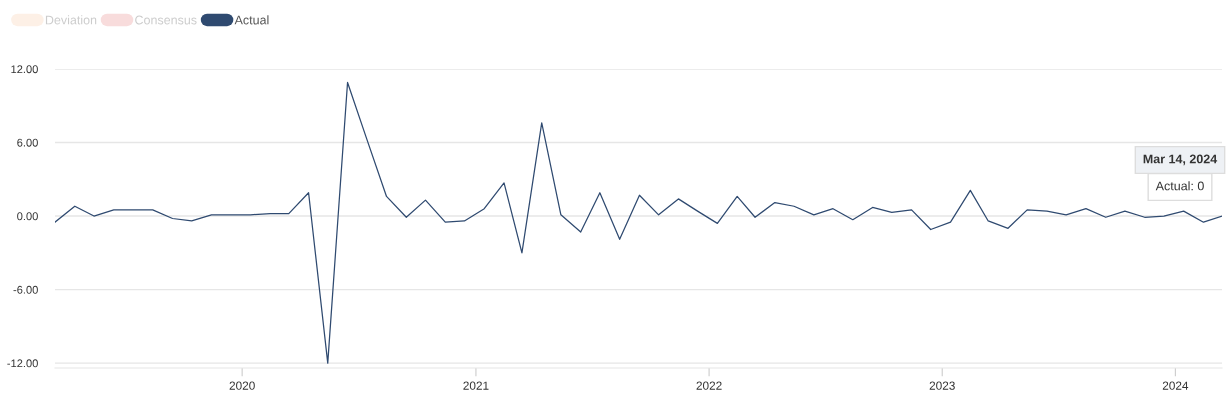  What do you see at coordinates (242, 385) in the screenshot?
I see `x-tick-label: 2020` at bounding box center [242, 385].